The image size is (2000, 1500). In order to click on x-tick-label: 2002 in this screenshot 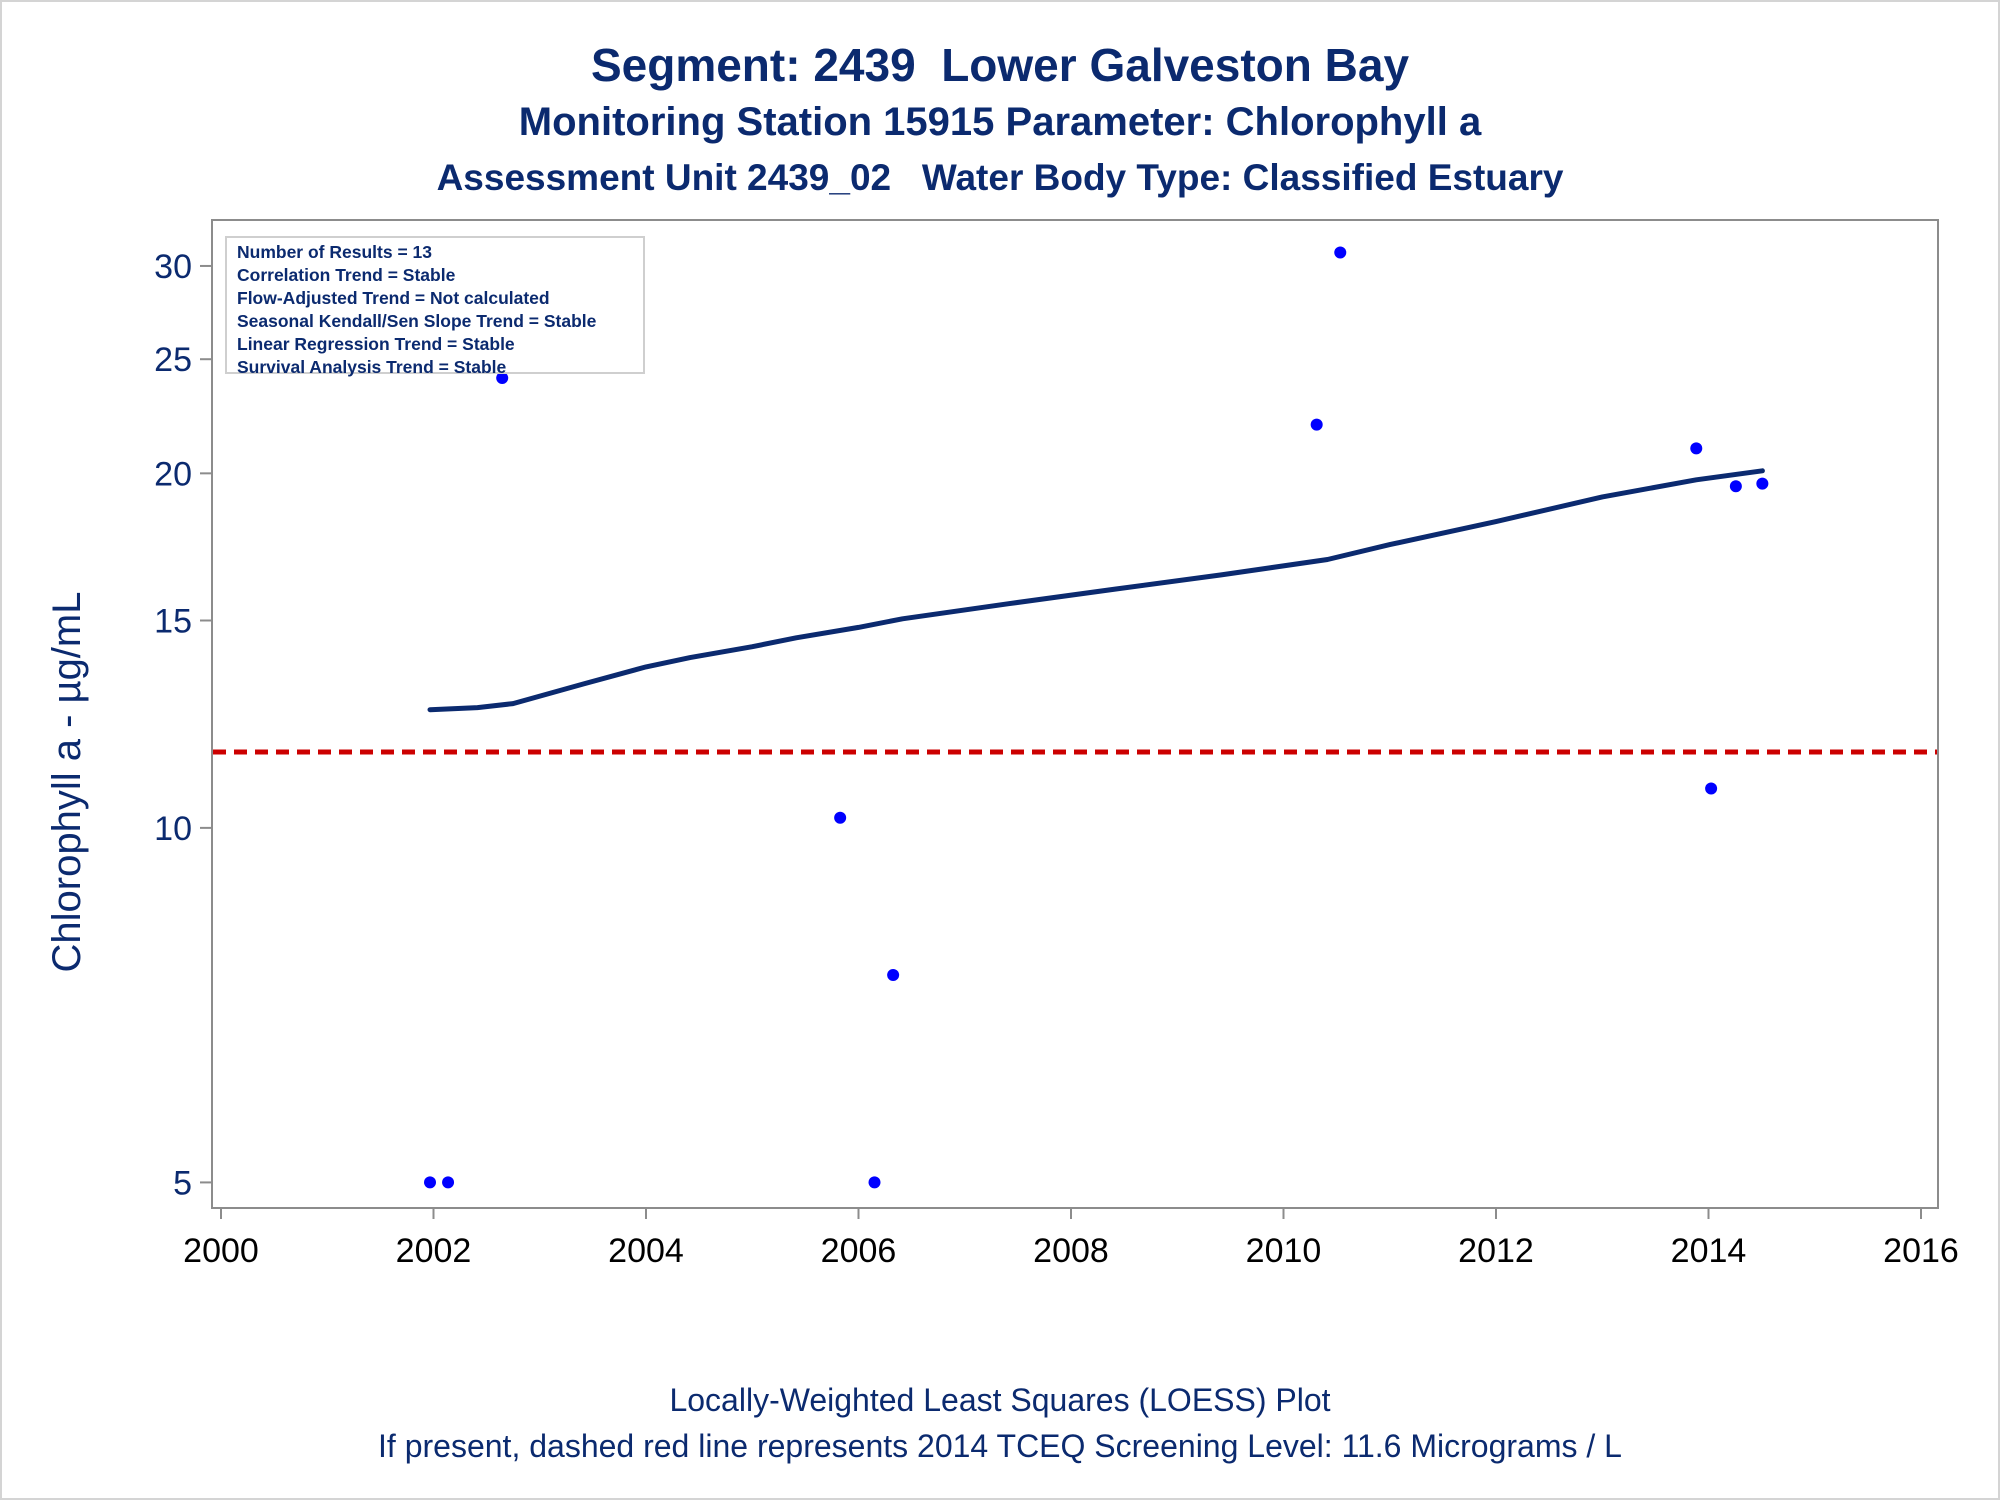, I will do `click(434, 1251)`.